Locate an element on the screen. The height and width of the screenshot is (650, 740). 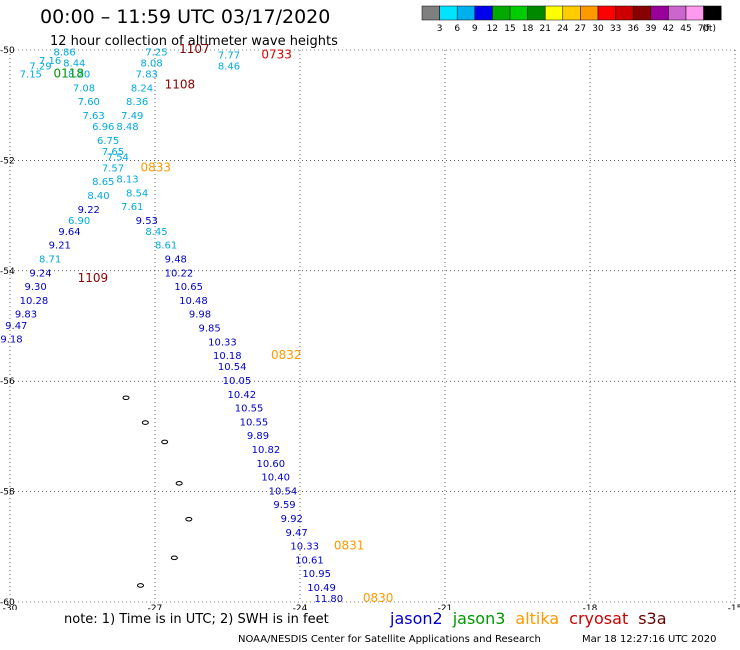
wave-height-value: 9.89 is located at coordinates (258, 436).